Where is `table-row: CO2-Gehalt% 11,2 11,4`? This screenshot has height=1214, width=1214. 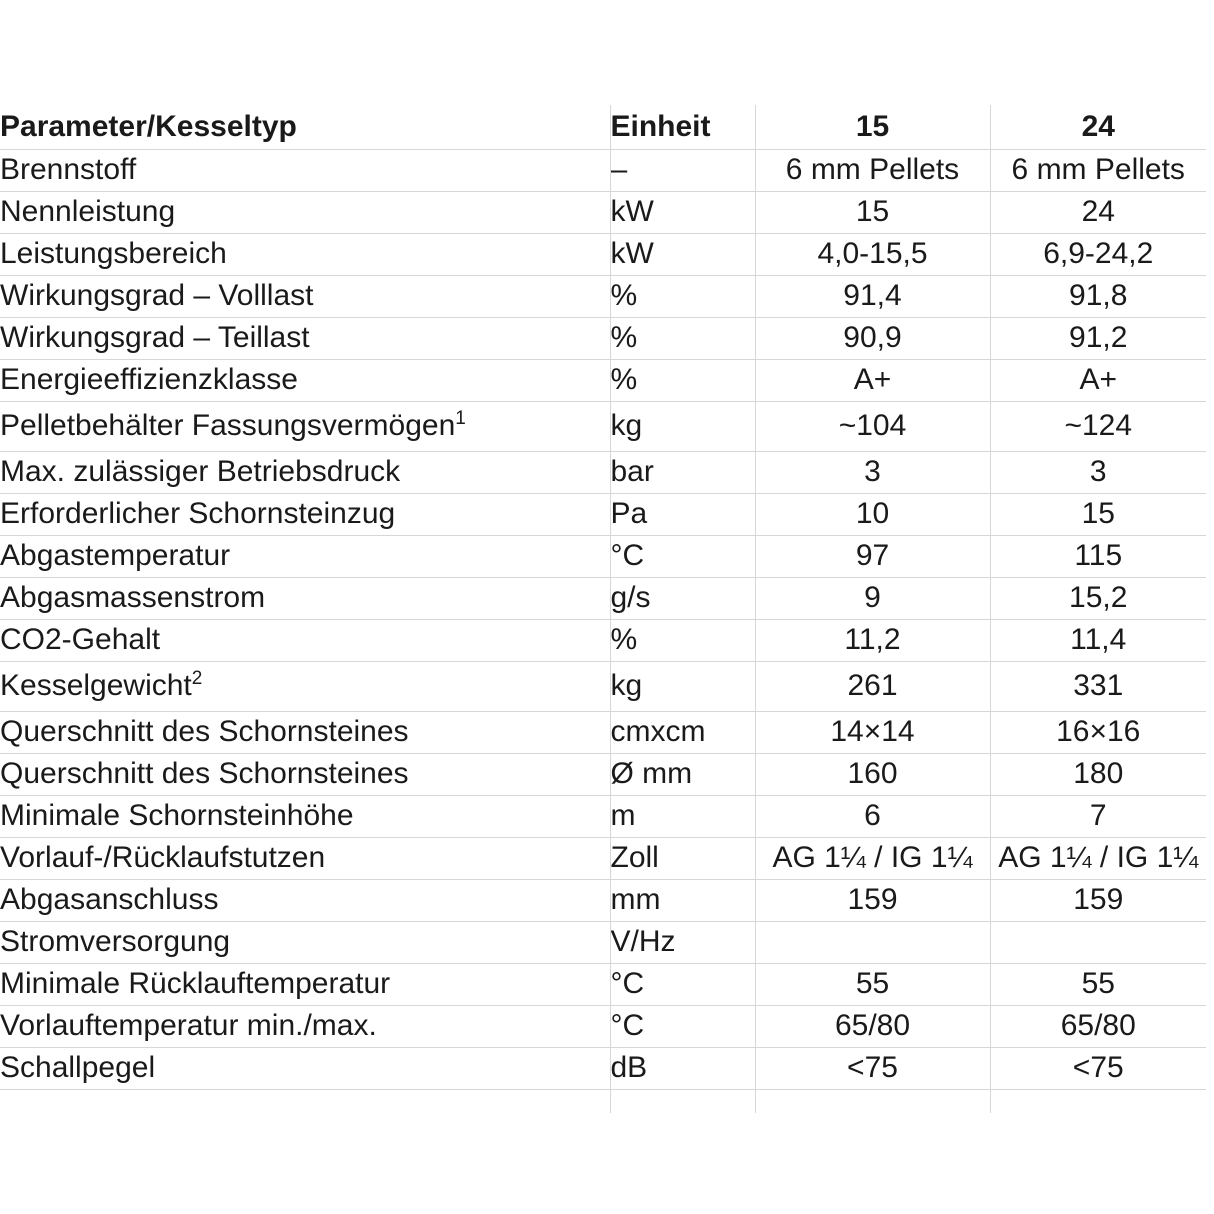
table-row: CO2-Gehalt% 11,2 11,4 is located at coordinates (603, 640).